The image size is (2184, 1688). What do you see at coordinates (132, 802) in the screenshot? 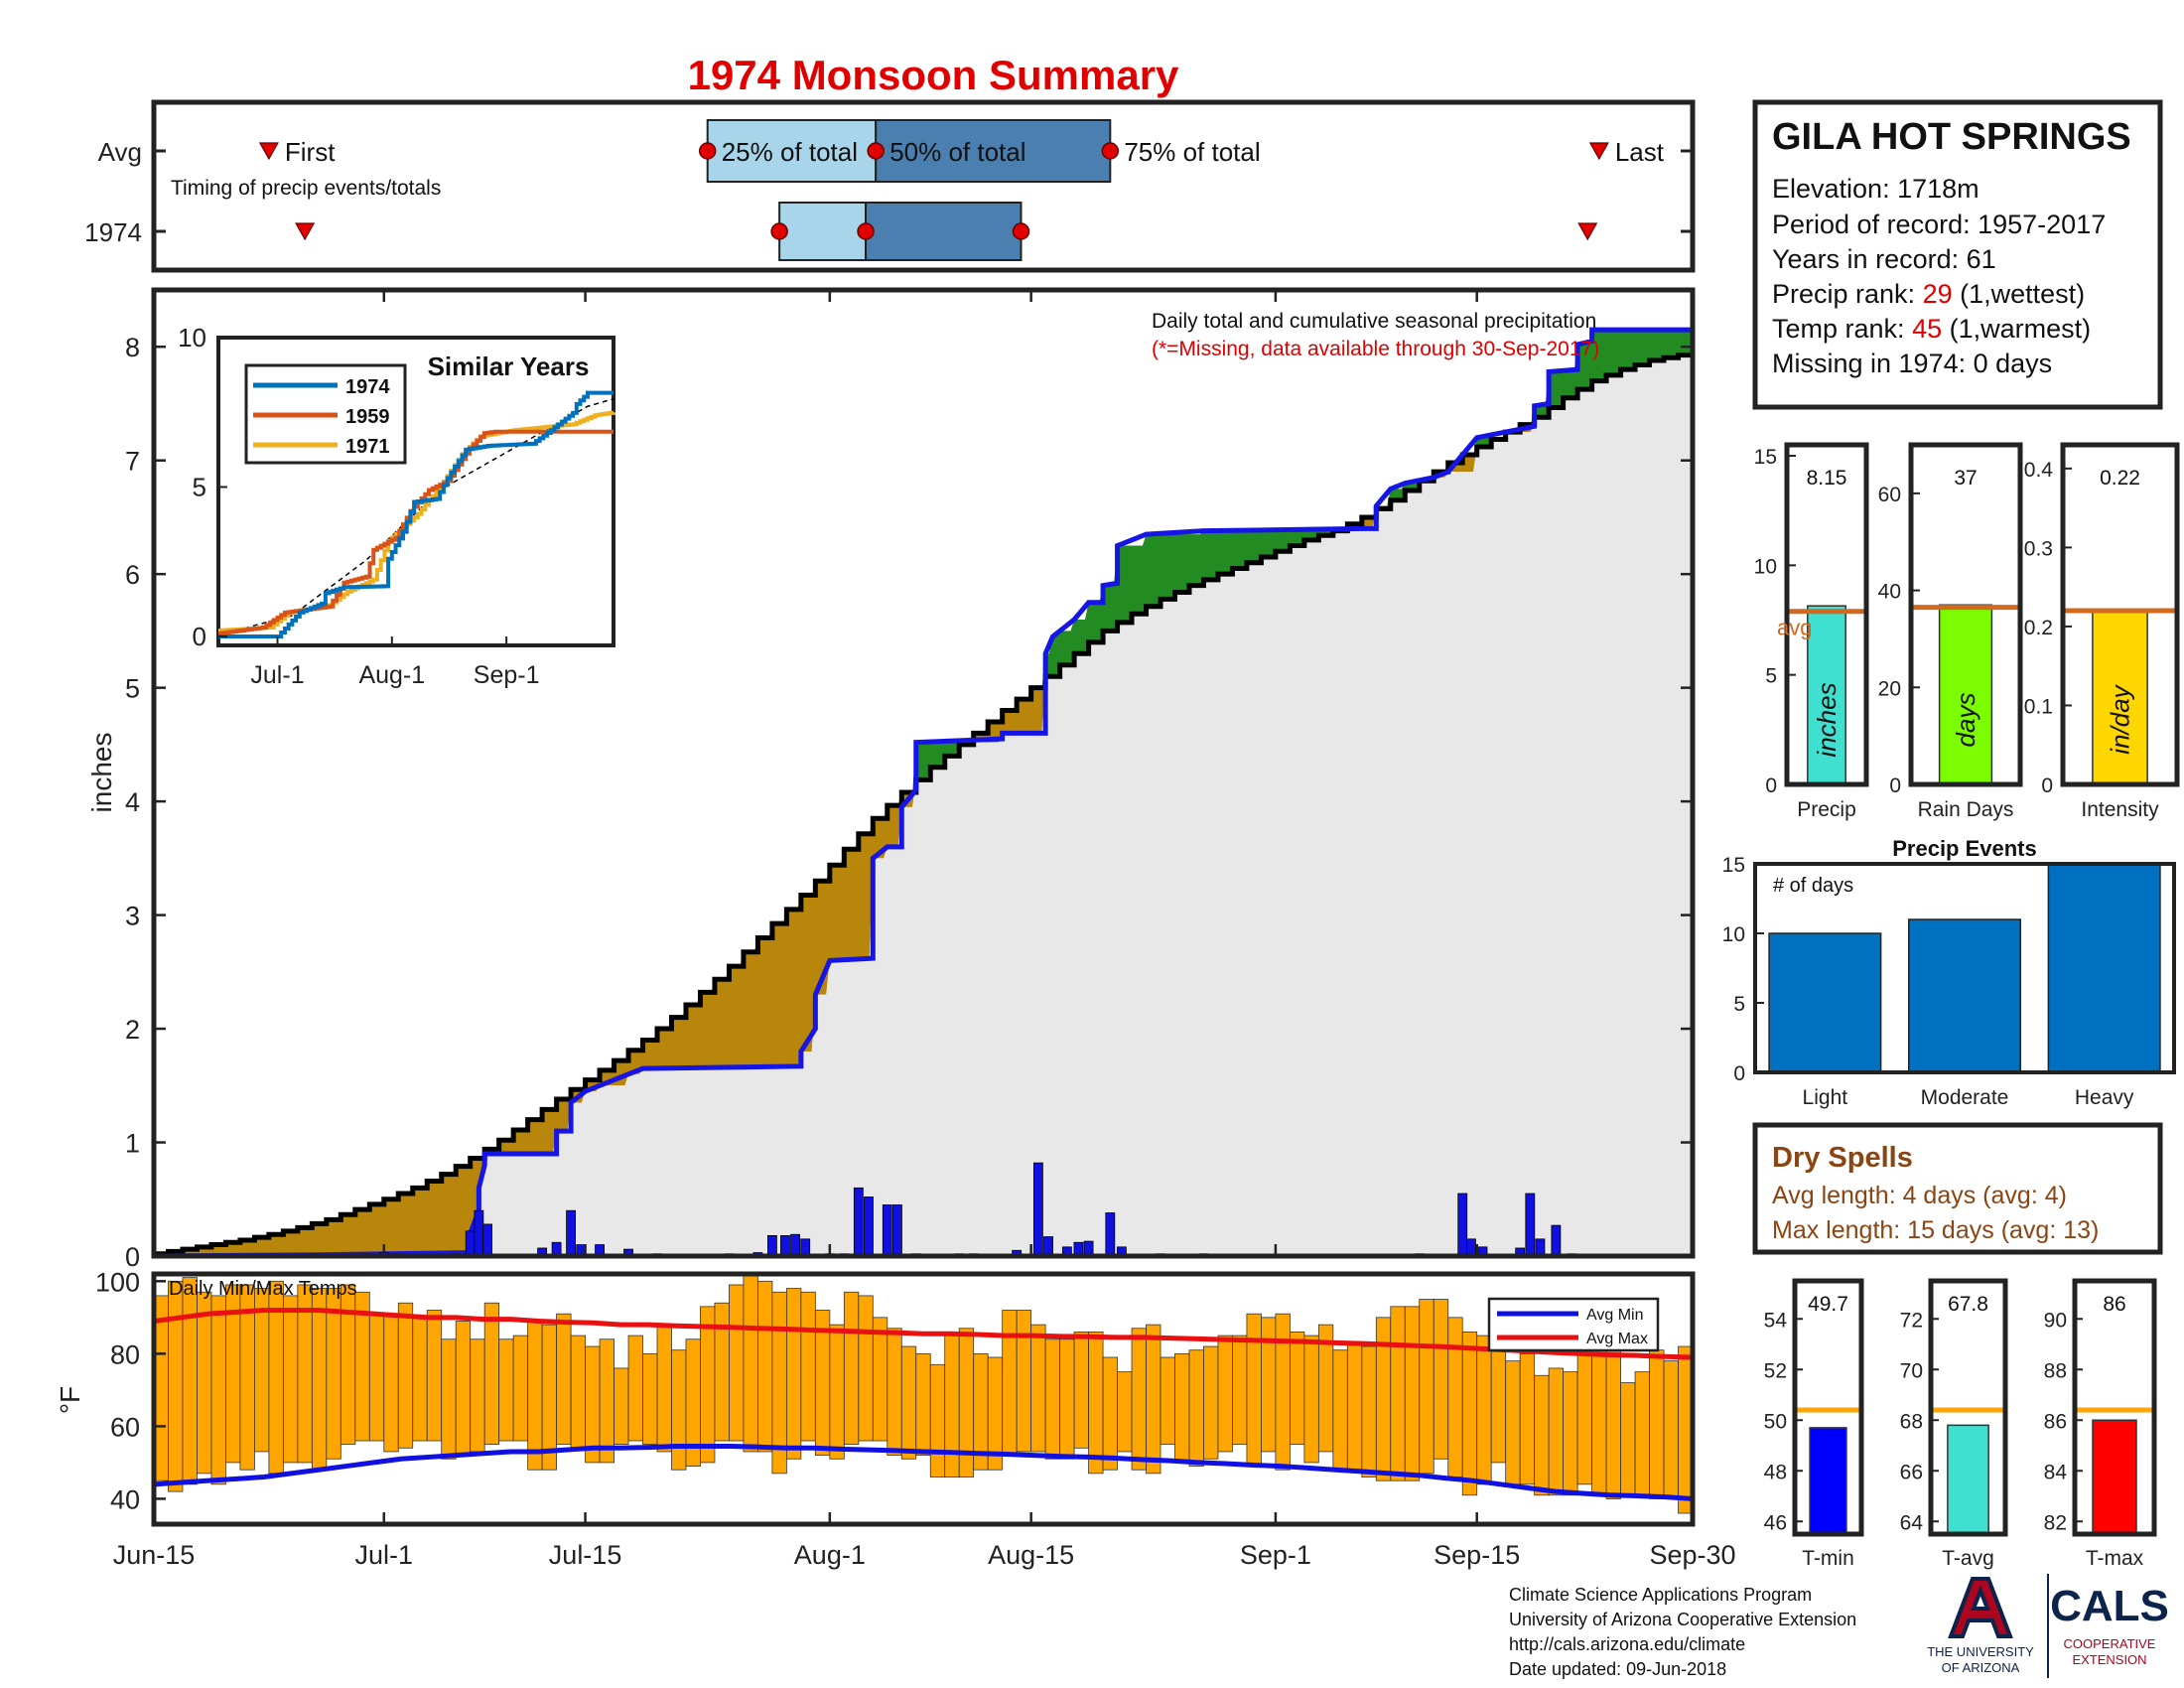
I see `y-tick-label: 4` at bounding box center [132, 802].